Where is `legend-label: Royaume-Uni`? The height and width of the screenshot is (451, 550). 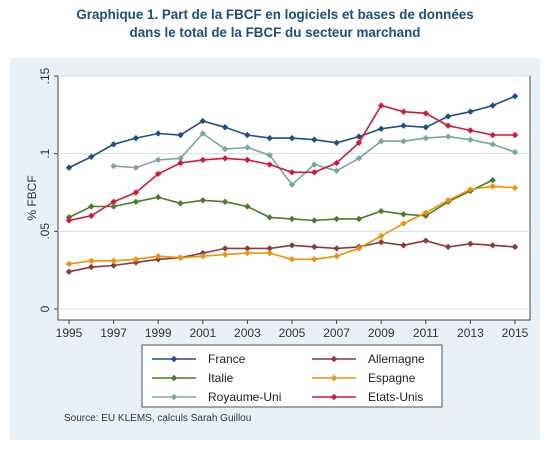 legend-label: Royaume-Uni is located at coordinates (244, 397).